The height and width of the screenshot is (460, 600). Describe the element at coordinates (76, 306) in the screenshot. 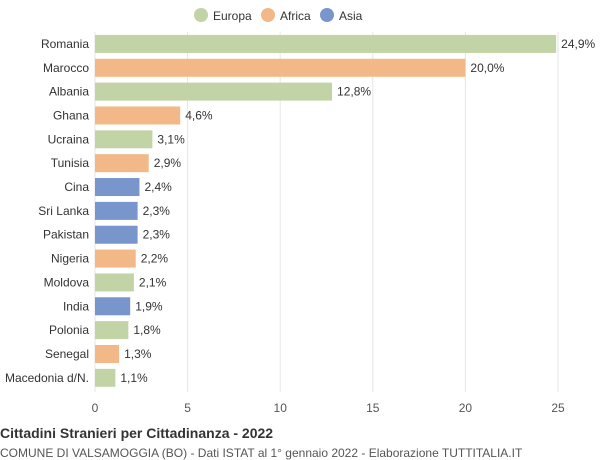

I see `category-label: India` at that location.